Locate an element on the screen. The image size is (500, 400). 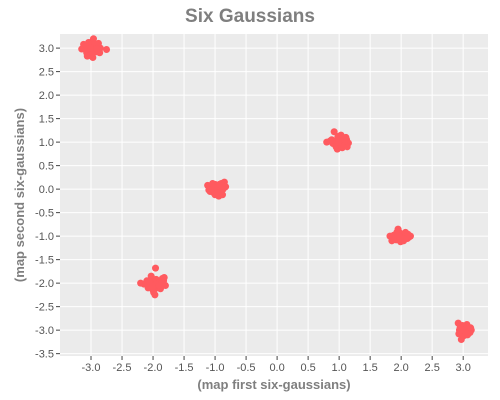
y-tick-label: -3.5 is located at coordinates (44, 355).